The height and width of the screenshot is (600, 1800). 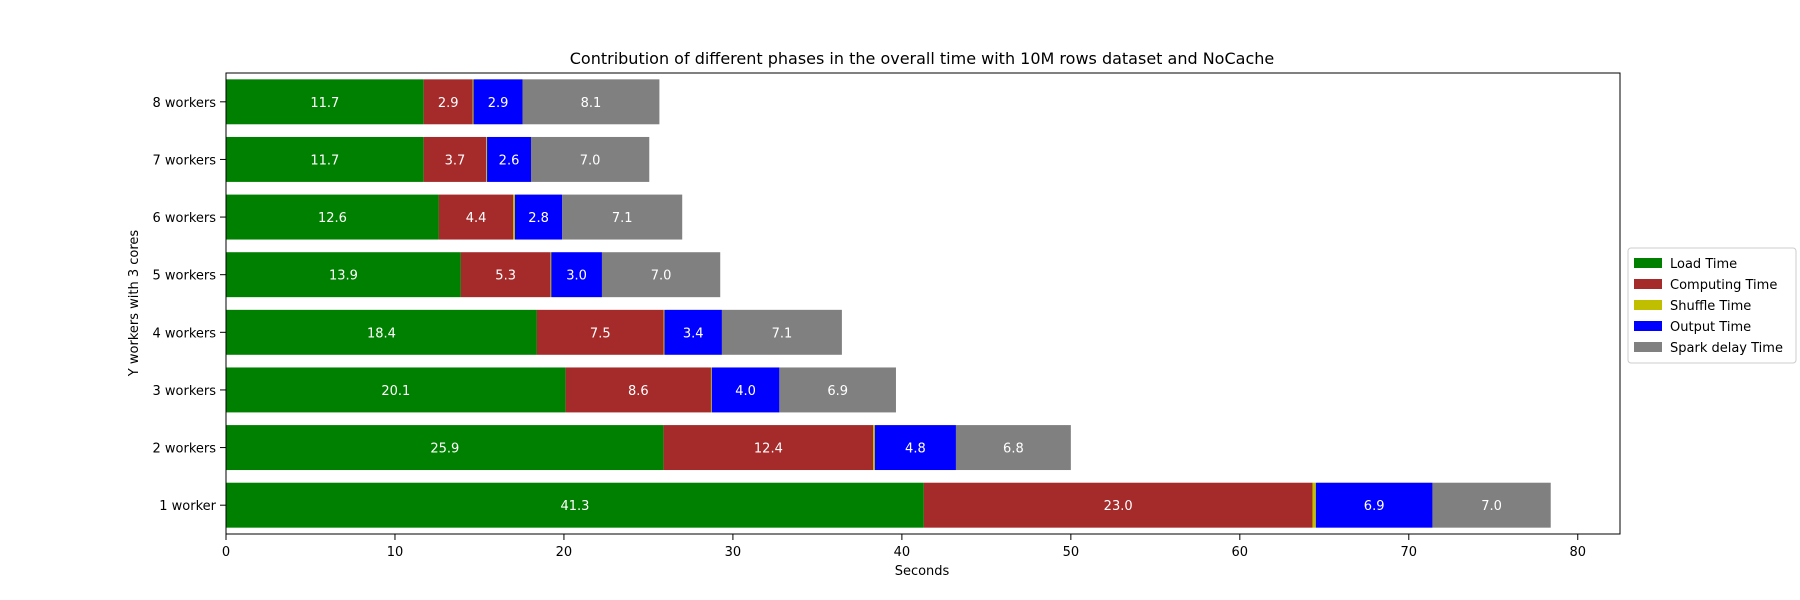 What do you see at coordinates (564, 552) in the screenshot?
I see `x-tick-label: 20` at bounding box center [564, 552].